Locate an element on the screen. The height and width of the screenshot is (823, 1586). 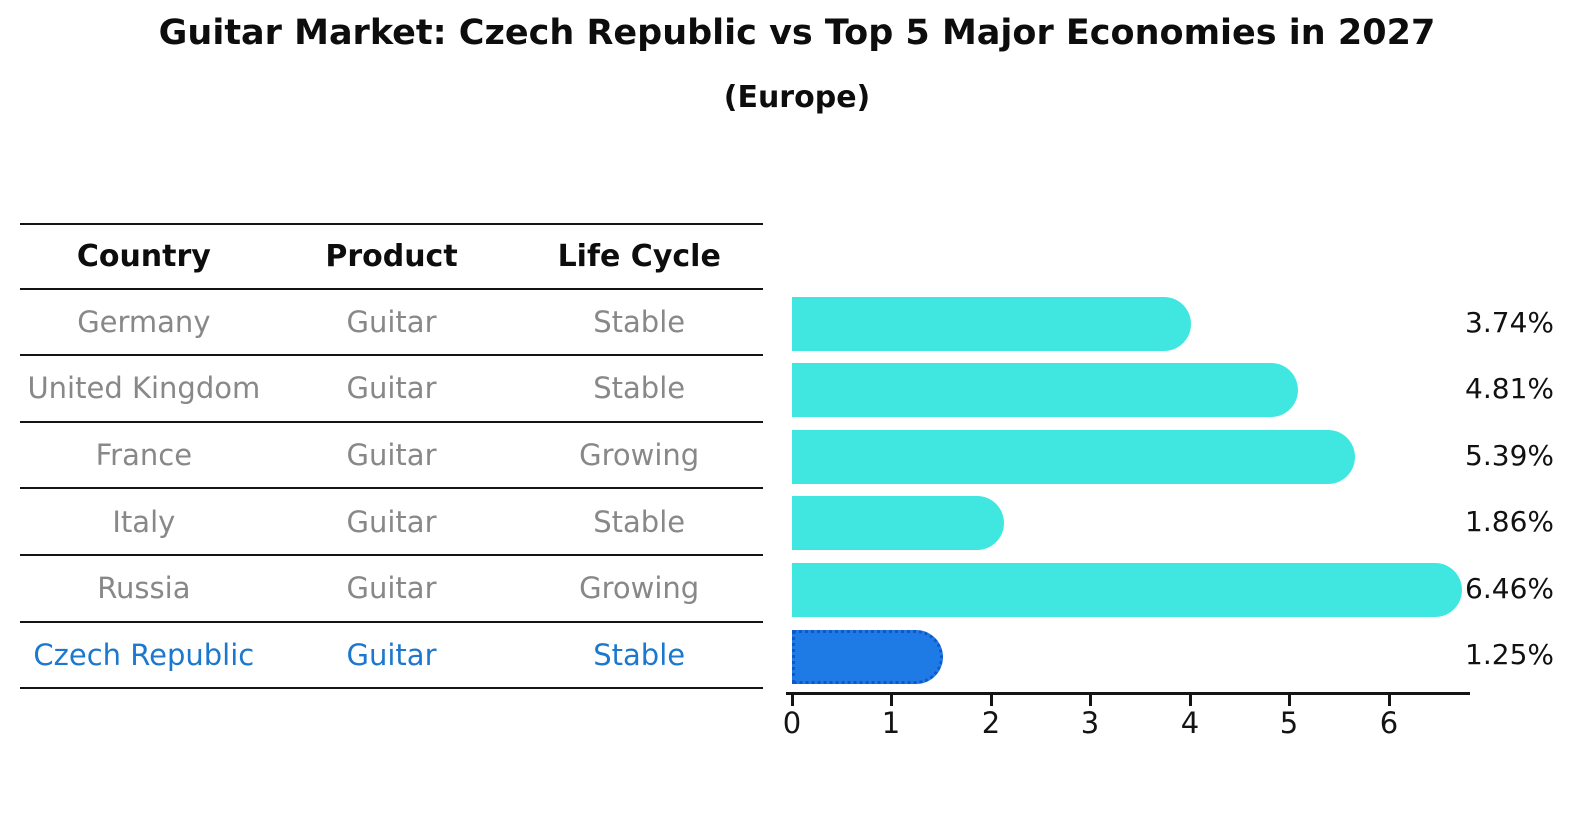
country-cell: Czech Republic is located at coordinates (144, 654).